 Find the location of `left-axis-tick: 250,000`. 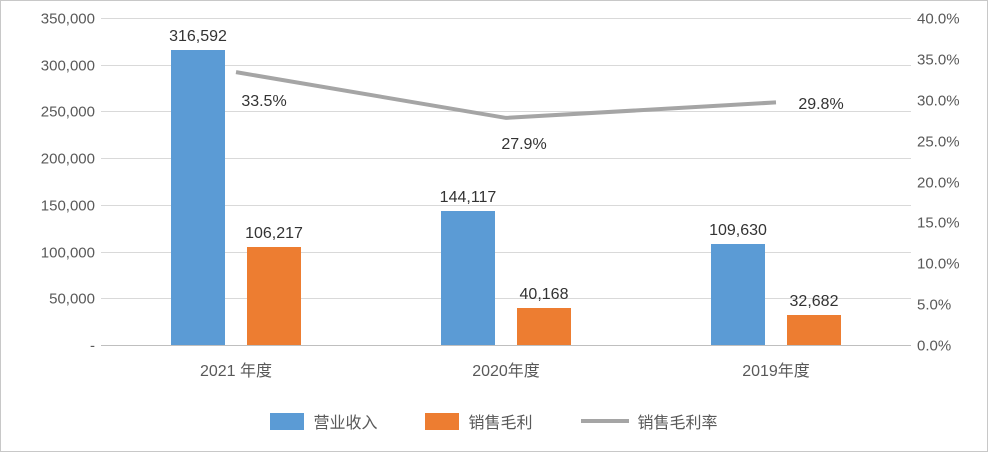

left-axis-tick: 250,000 is located at coordinates (67, 112).